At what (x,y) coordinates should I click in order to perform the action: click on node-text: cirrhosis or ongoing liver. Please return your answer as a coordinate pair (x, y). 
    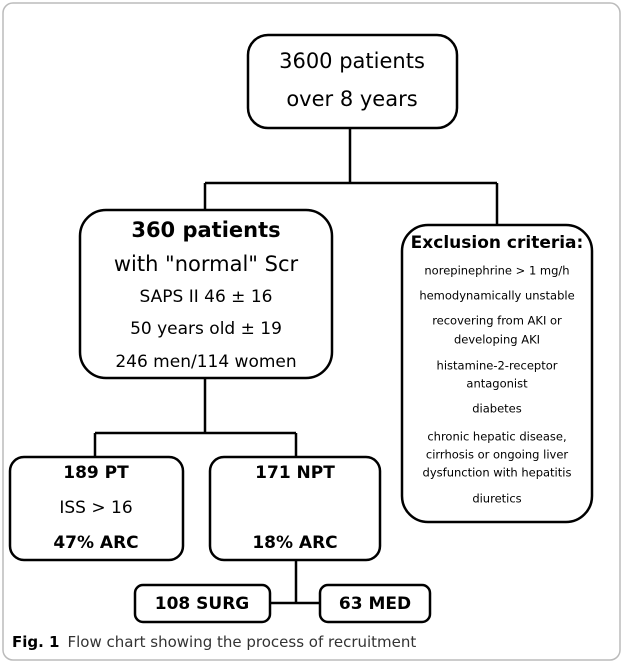
    Looking at the image, I should click on (497, 455).